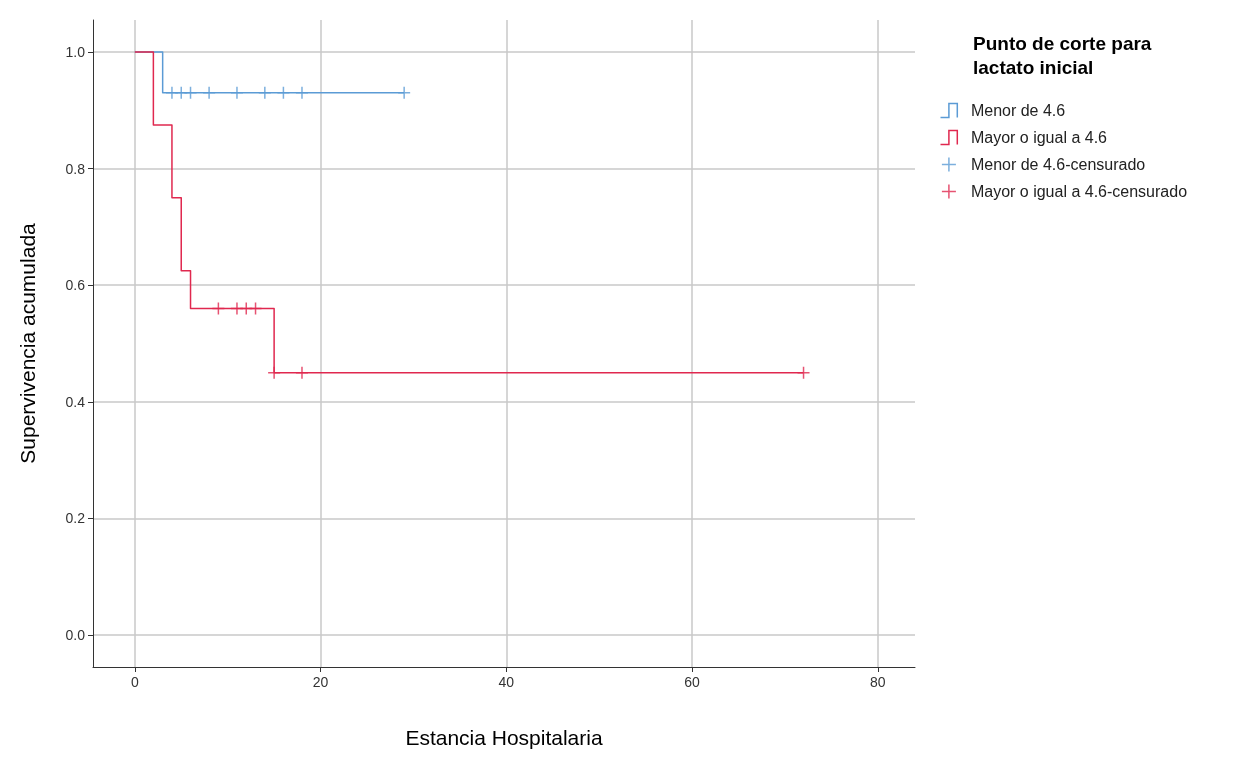  What do you see at coordinates (75, 168) in the screenshot?
I see `y-tick-label: 0.8` at bounding box center [75, 168].